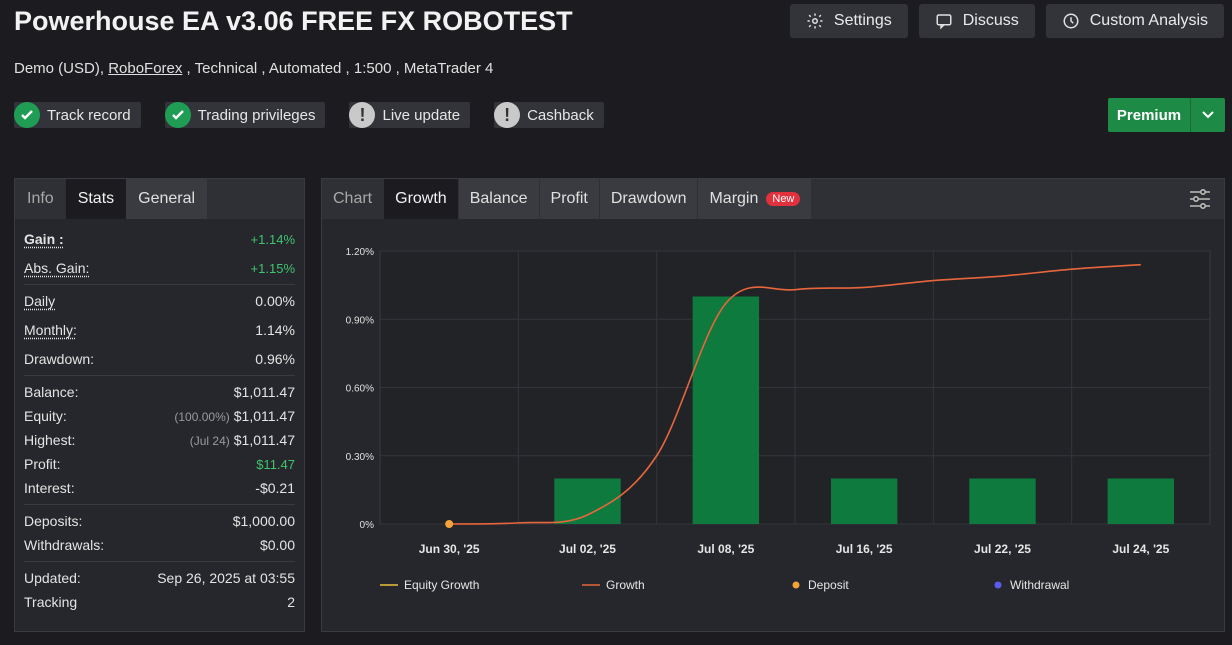 The image size is (1232, 645). I want to click on stat-value: $0.00, so click(277, 545).